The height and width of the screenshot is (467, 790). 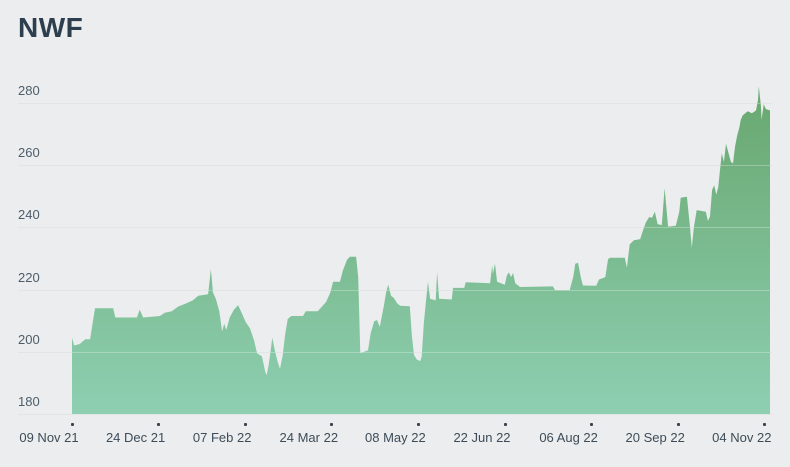 I want to click on x-axis-label: 06 Aug 22, so click(x=568, y=437).